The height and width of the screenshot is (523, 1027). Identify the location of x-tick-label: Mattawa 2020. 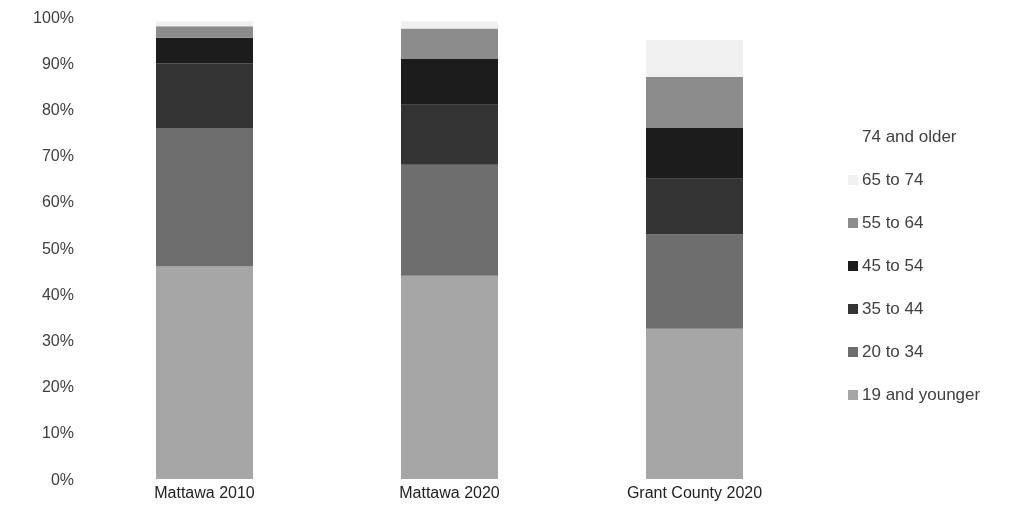
(449, 493).